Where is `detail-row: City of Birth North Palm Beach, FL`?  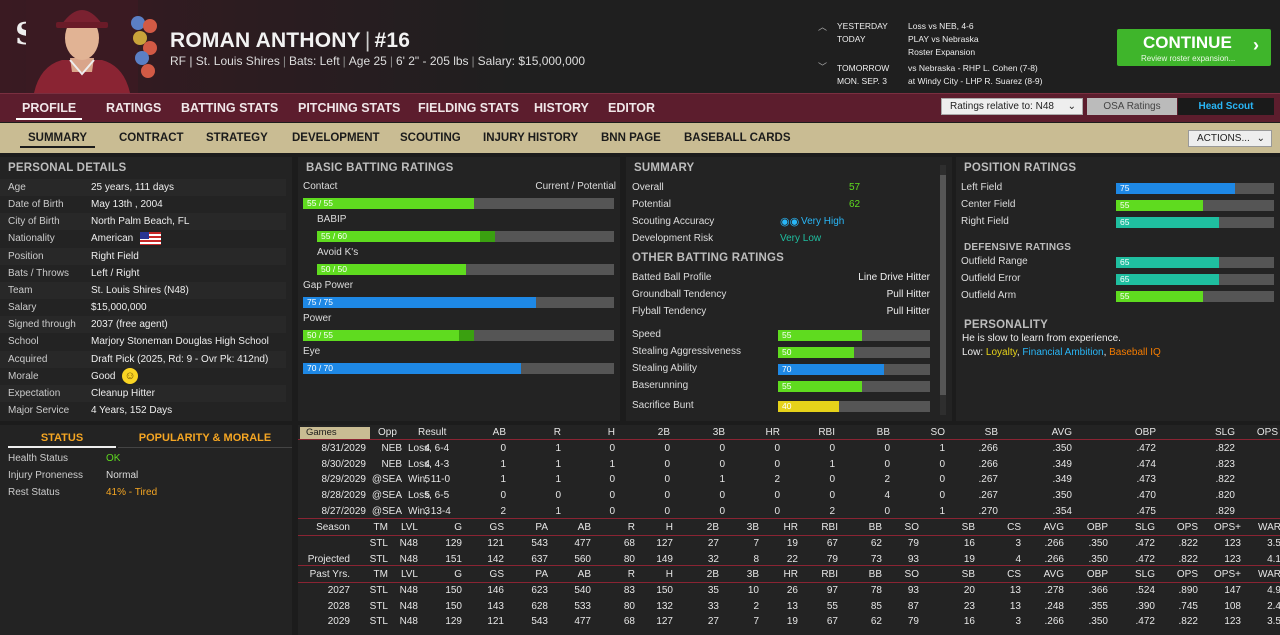 detail-row: City of Birth North Palm Beach, FL is located at coordinates (143, 222).